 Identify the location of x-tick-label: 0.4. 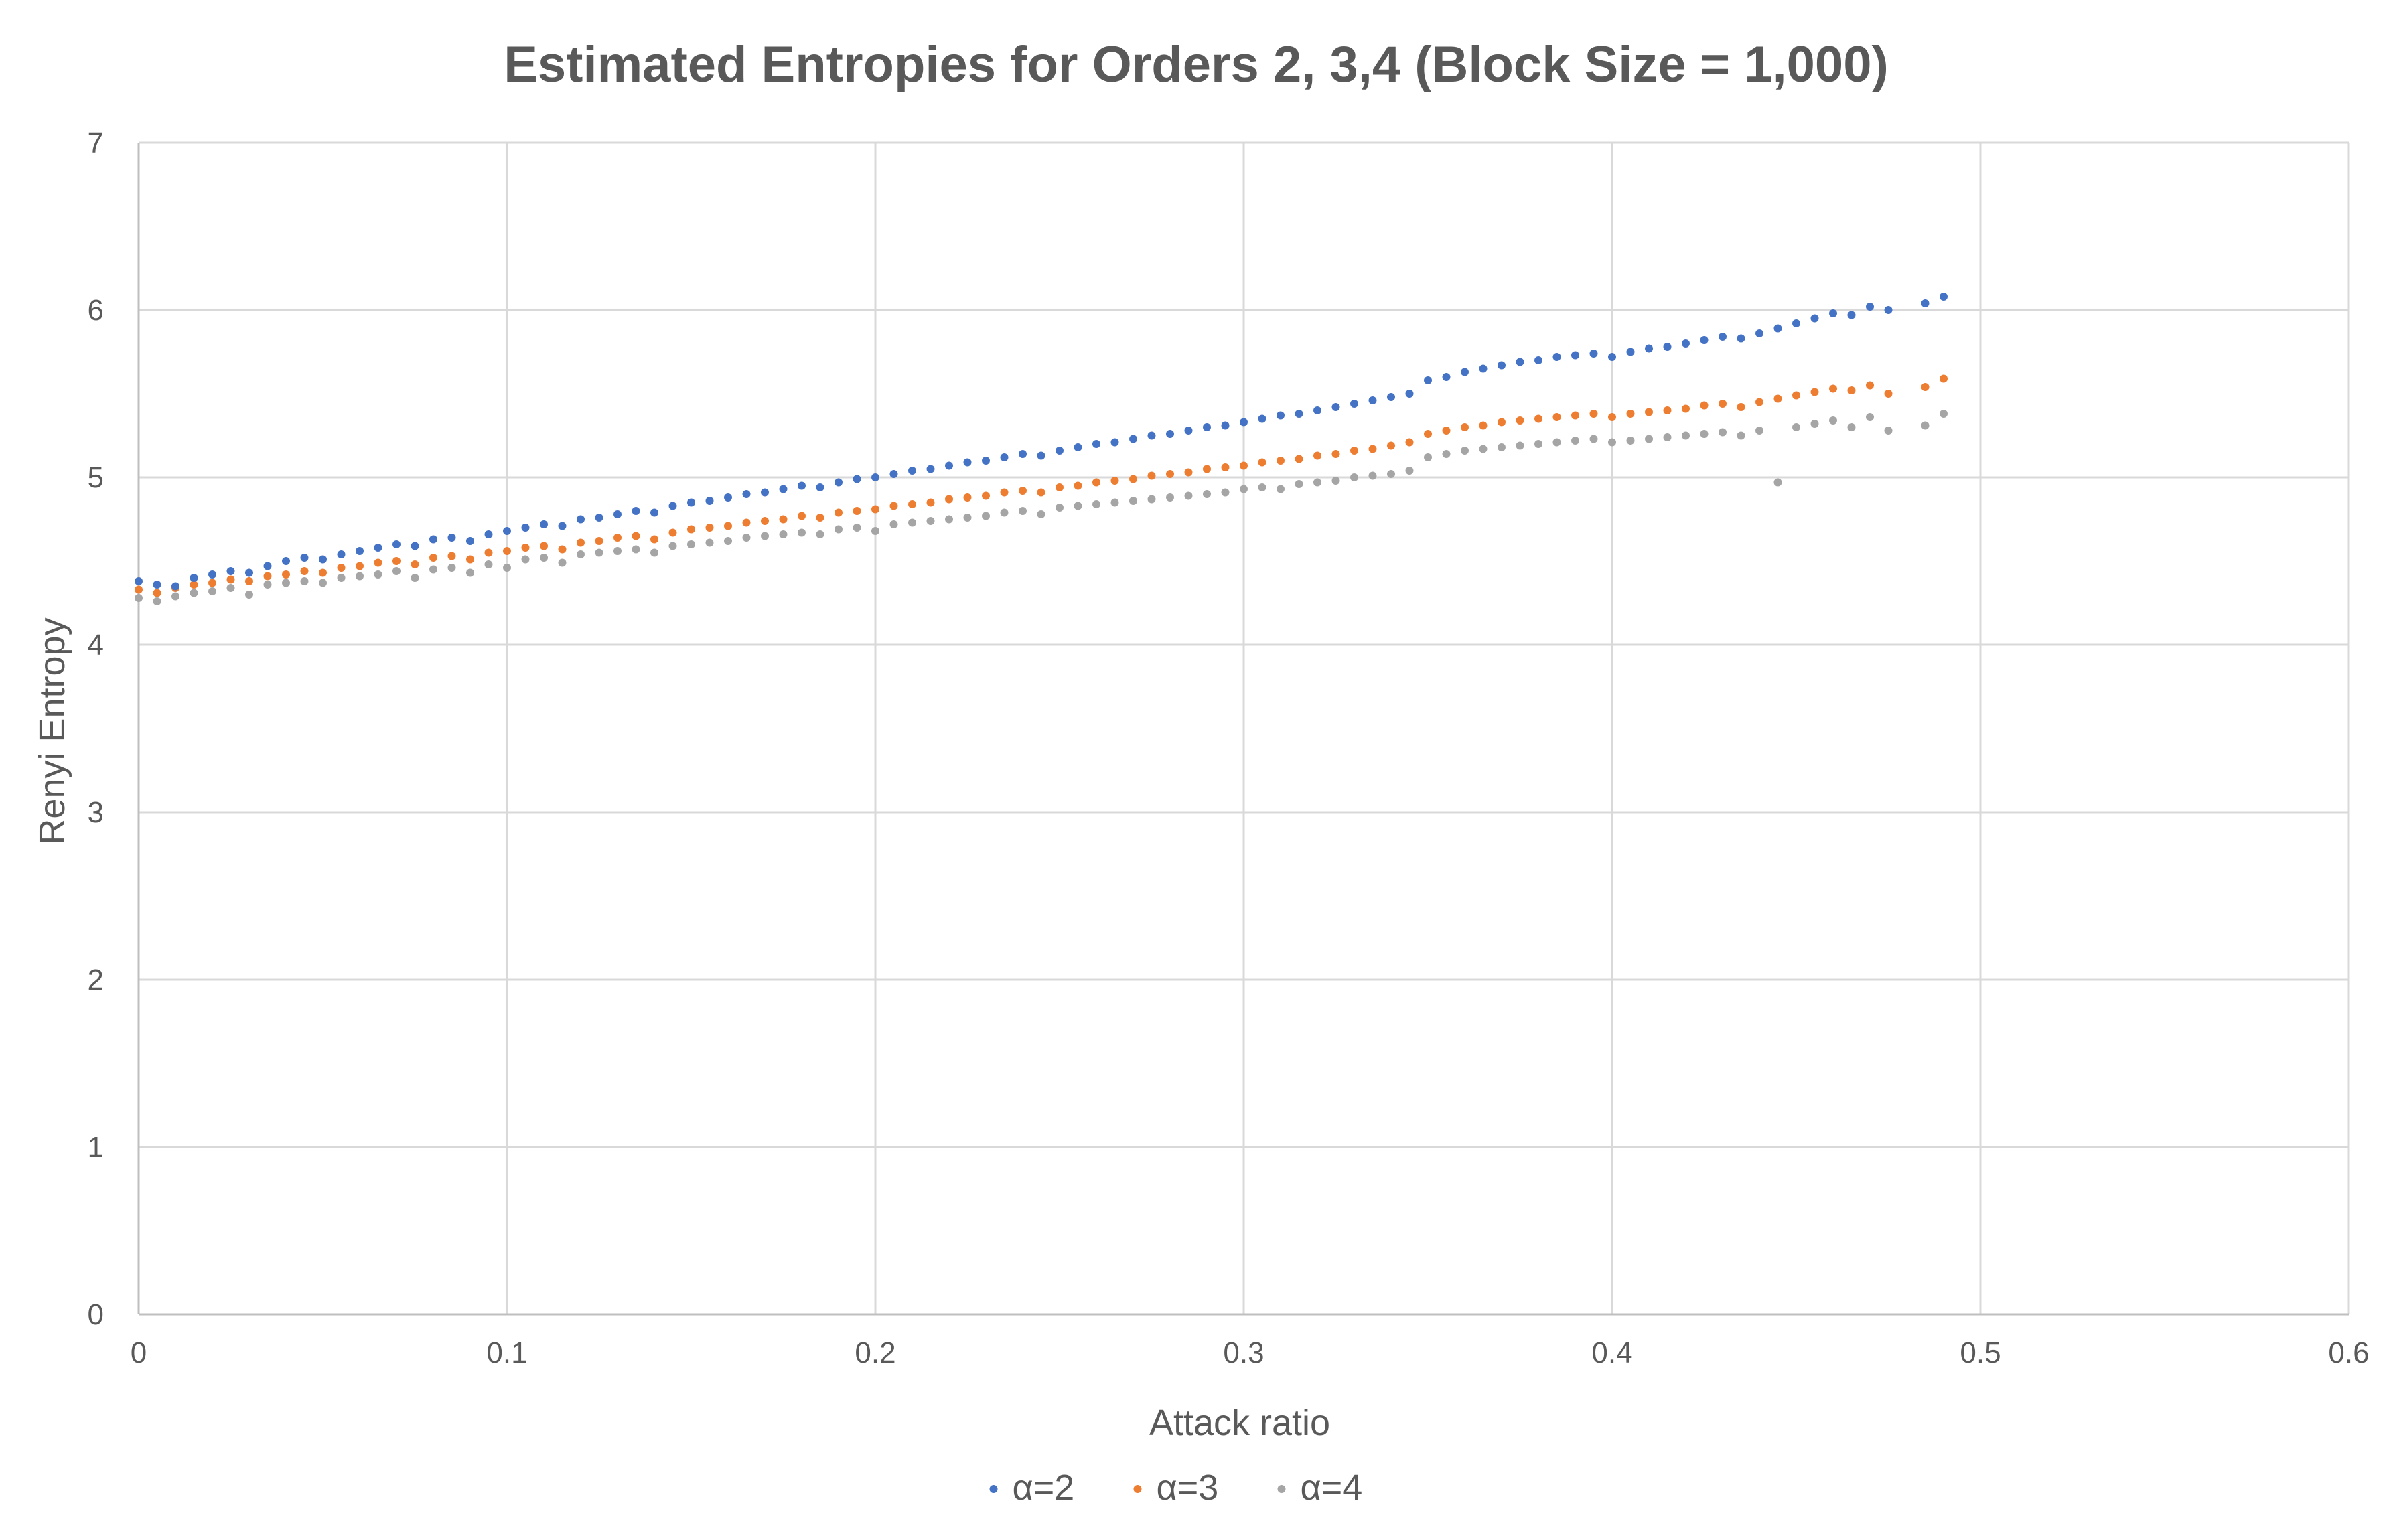
(1611, 1352).